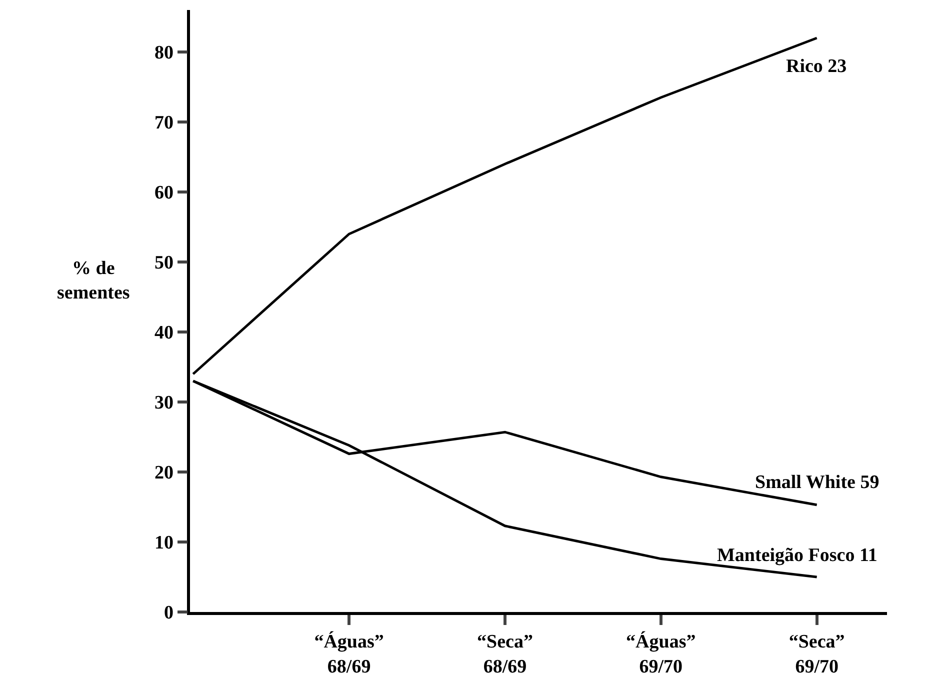 Image resolution: width=927 pixels, height=692 pixels. Describe the element at coordinates (505, 655) in the screenshot. I see `x-tick-label: “Seca” 68/69` at that location.